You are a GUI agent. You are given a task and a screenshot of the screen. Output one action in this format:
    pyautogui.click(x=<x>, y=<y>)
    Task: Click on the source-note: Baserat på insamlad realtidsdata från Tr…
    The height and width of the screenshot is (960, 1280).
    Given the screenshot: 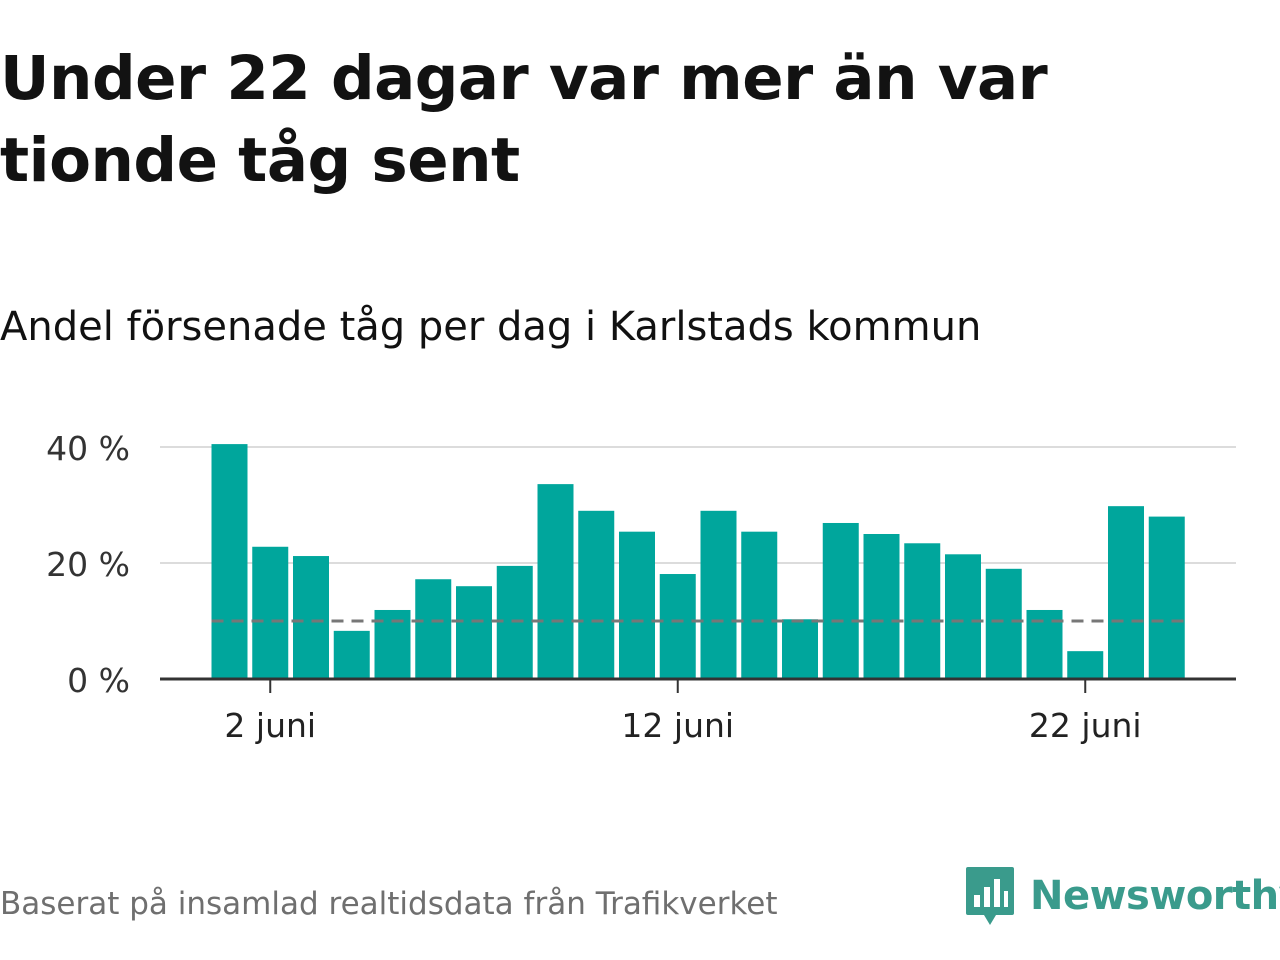 What is the action you would take?
    pyautogui.click(x=389, y=904)
    